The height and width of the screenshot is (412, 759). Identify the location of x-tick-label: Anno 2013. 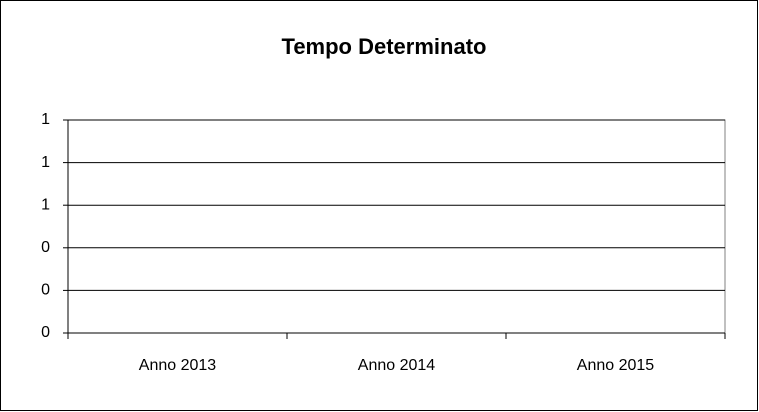
(178, 365).